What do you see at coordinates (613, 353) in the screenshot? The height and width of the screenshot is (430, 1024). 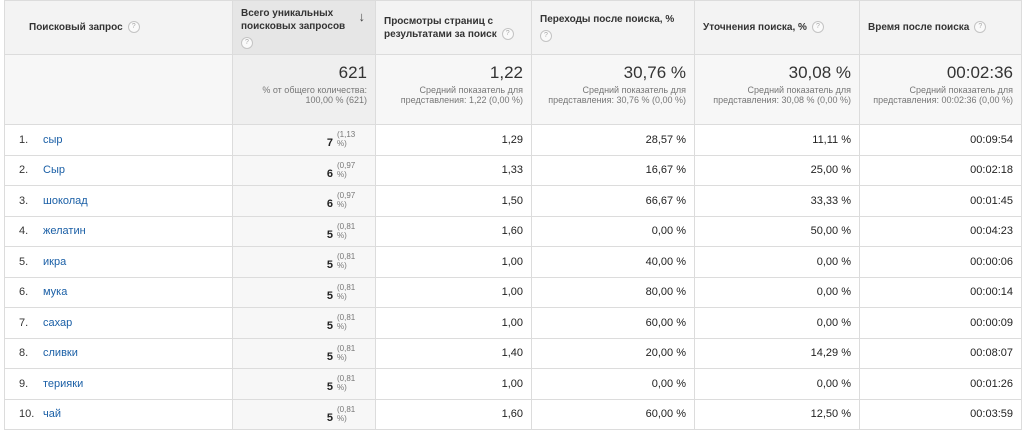 I see `exits-cell: 20,00 %` at bounding box center [613, 353].